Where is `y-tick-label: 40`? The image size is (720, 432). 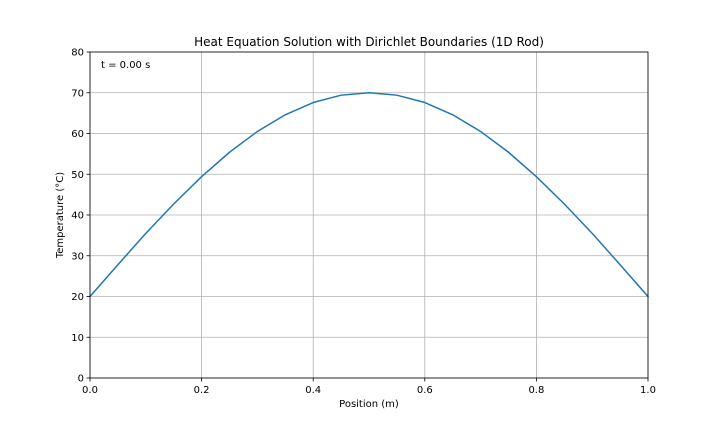
y-tick-label: 40 is located at coordinates (77, 216).